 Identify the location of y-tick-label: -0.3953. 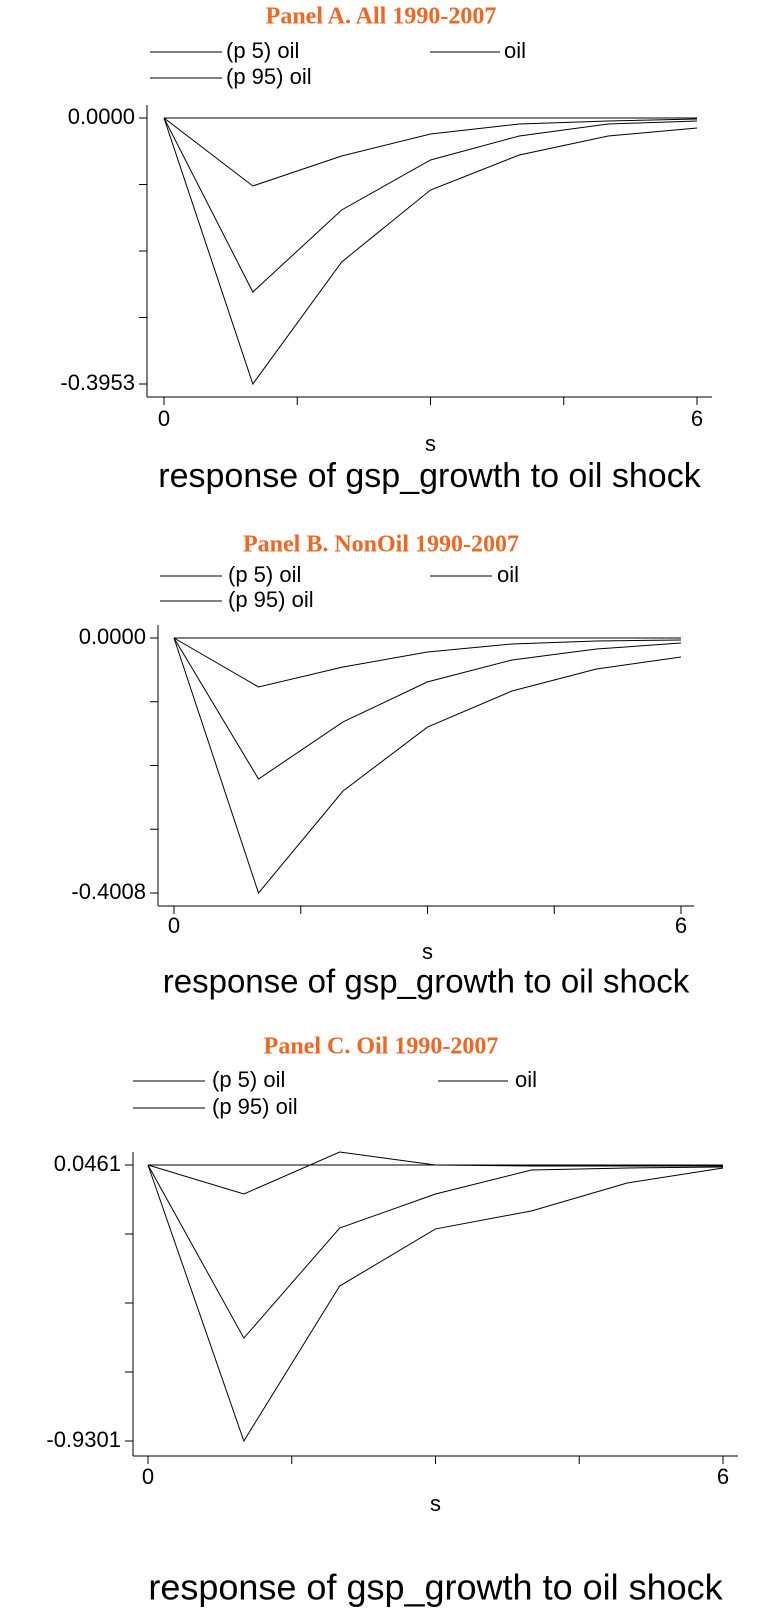
(97, 382).